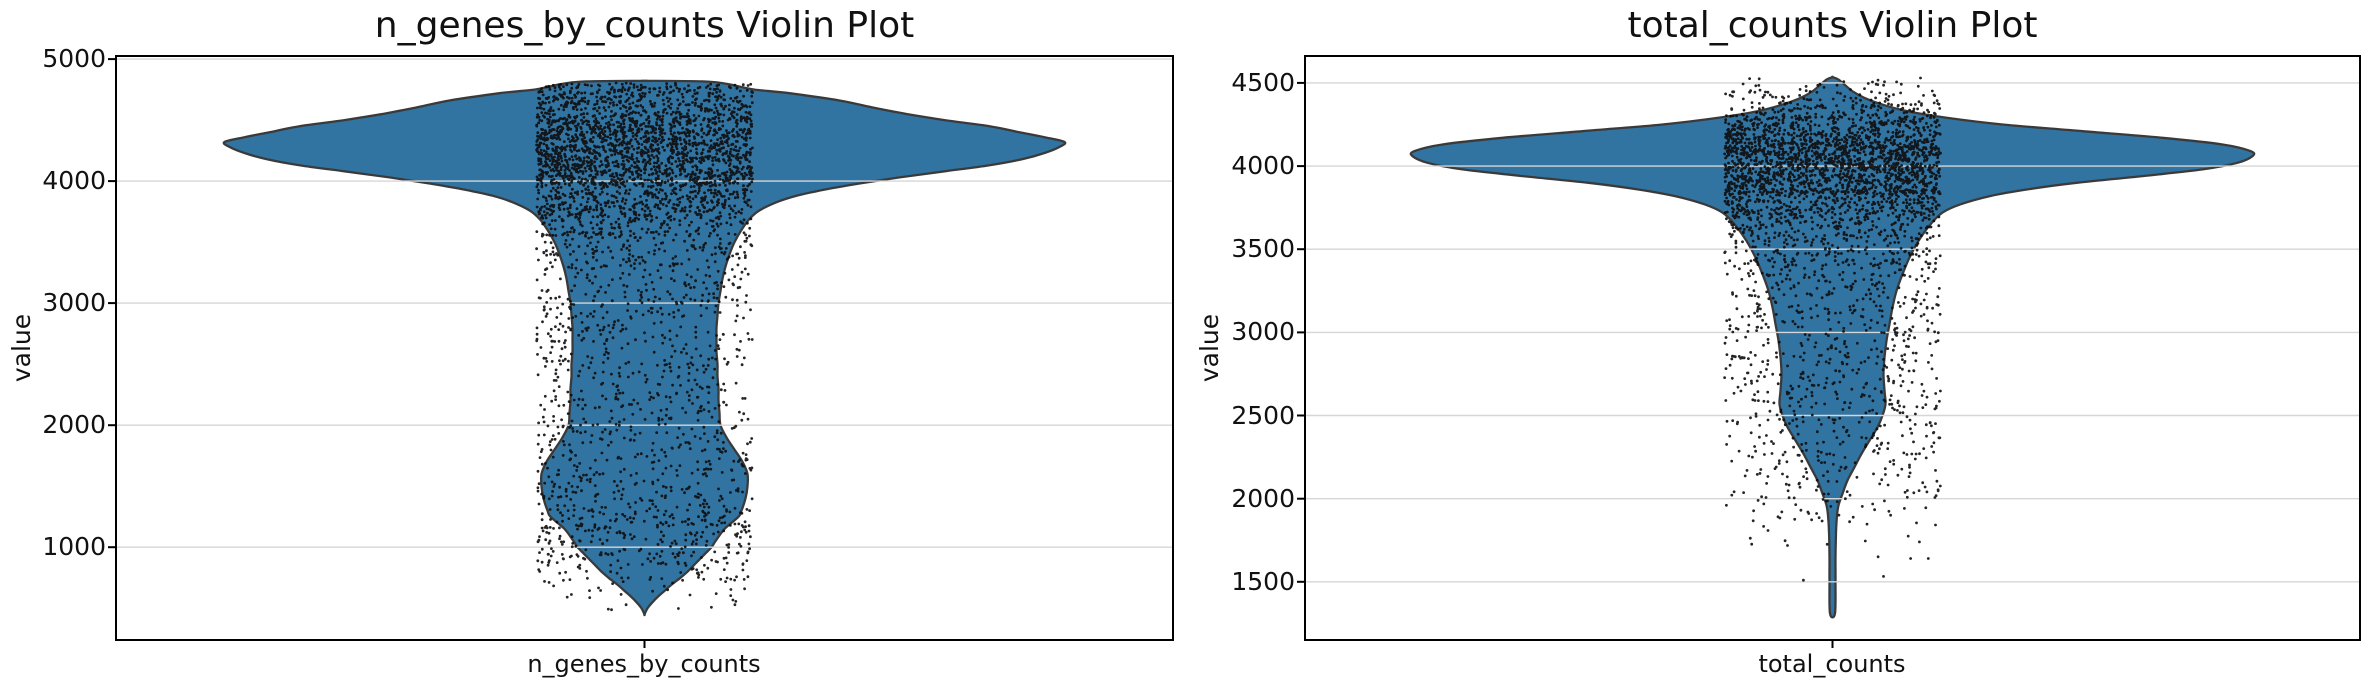 The width and height of the screenshot is (2371, 690). What do you see at coordinates (1832, 664) in the screenshot?
I see `right-x-tick-label: total_counts` at bounding box center [1832, 664].